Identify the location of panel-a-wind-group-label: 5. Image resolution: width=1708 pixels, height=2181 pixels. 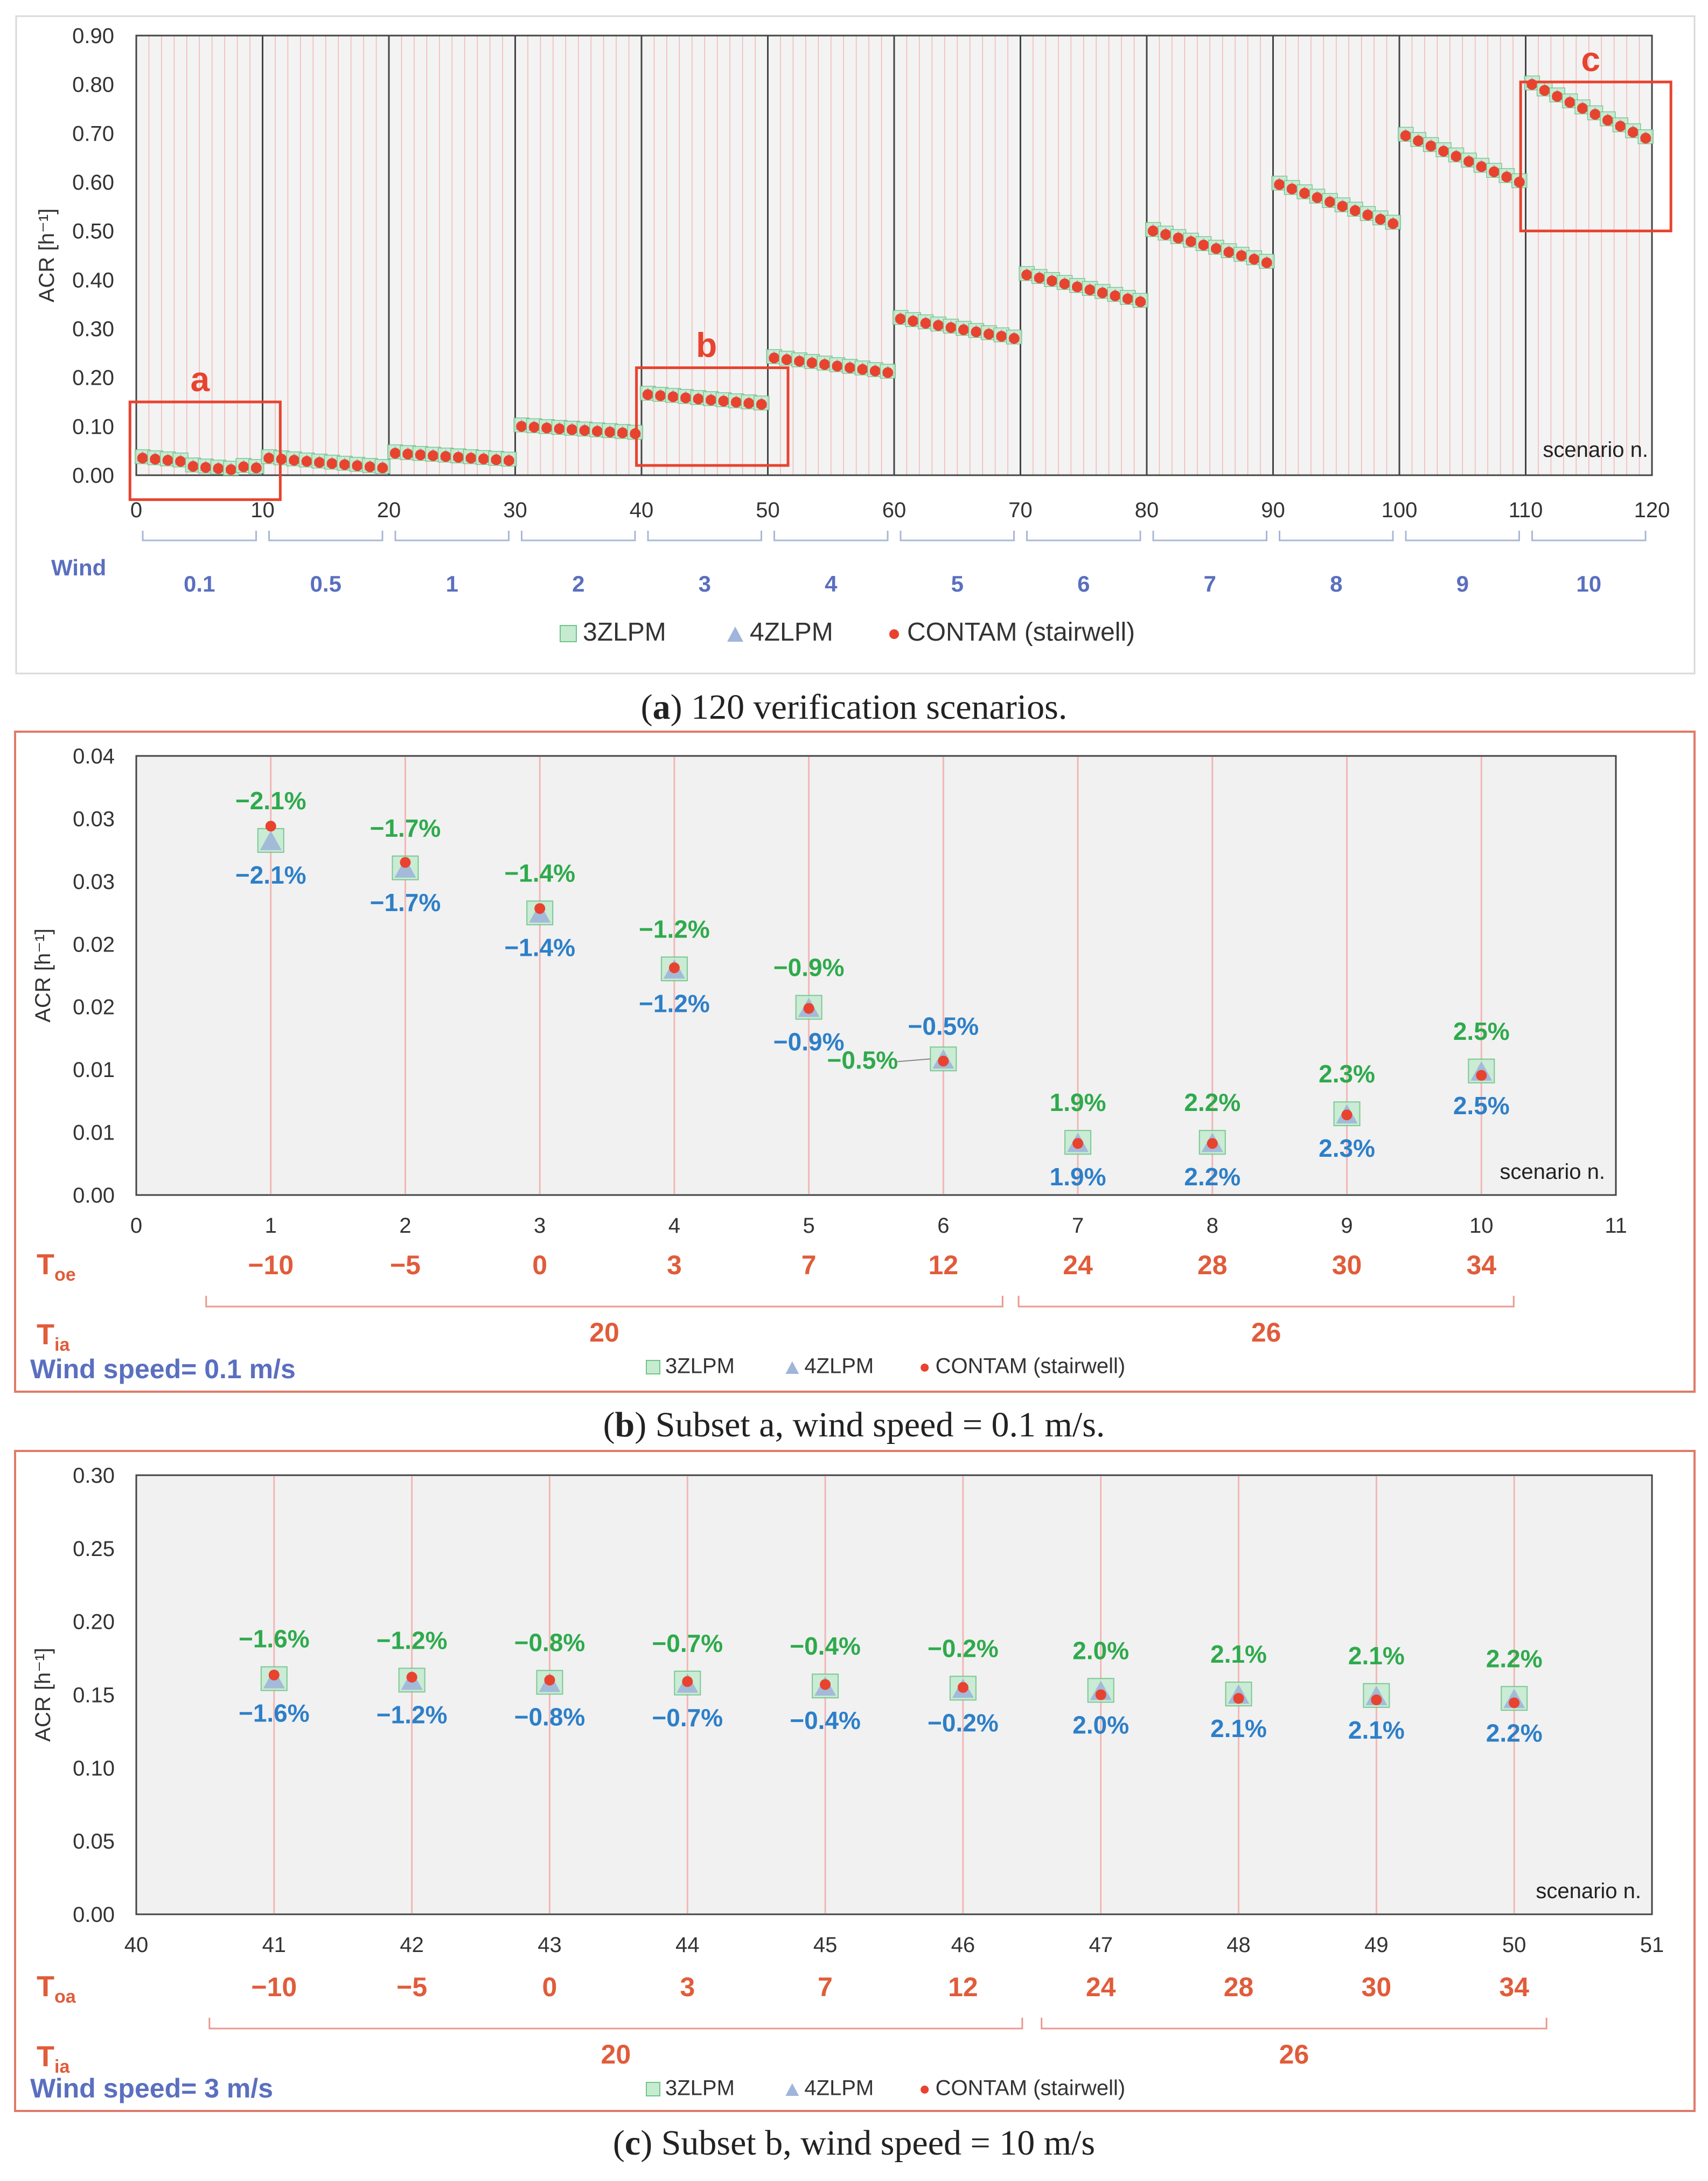
(957, 583).